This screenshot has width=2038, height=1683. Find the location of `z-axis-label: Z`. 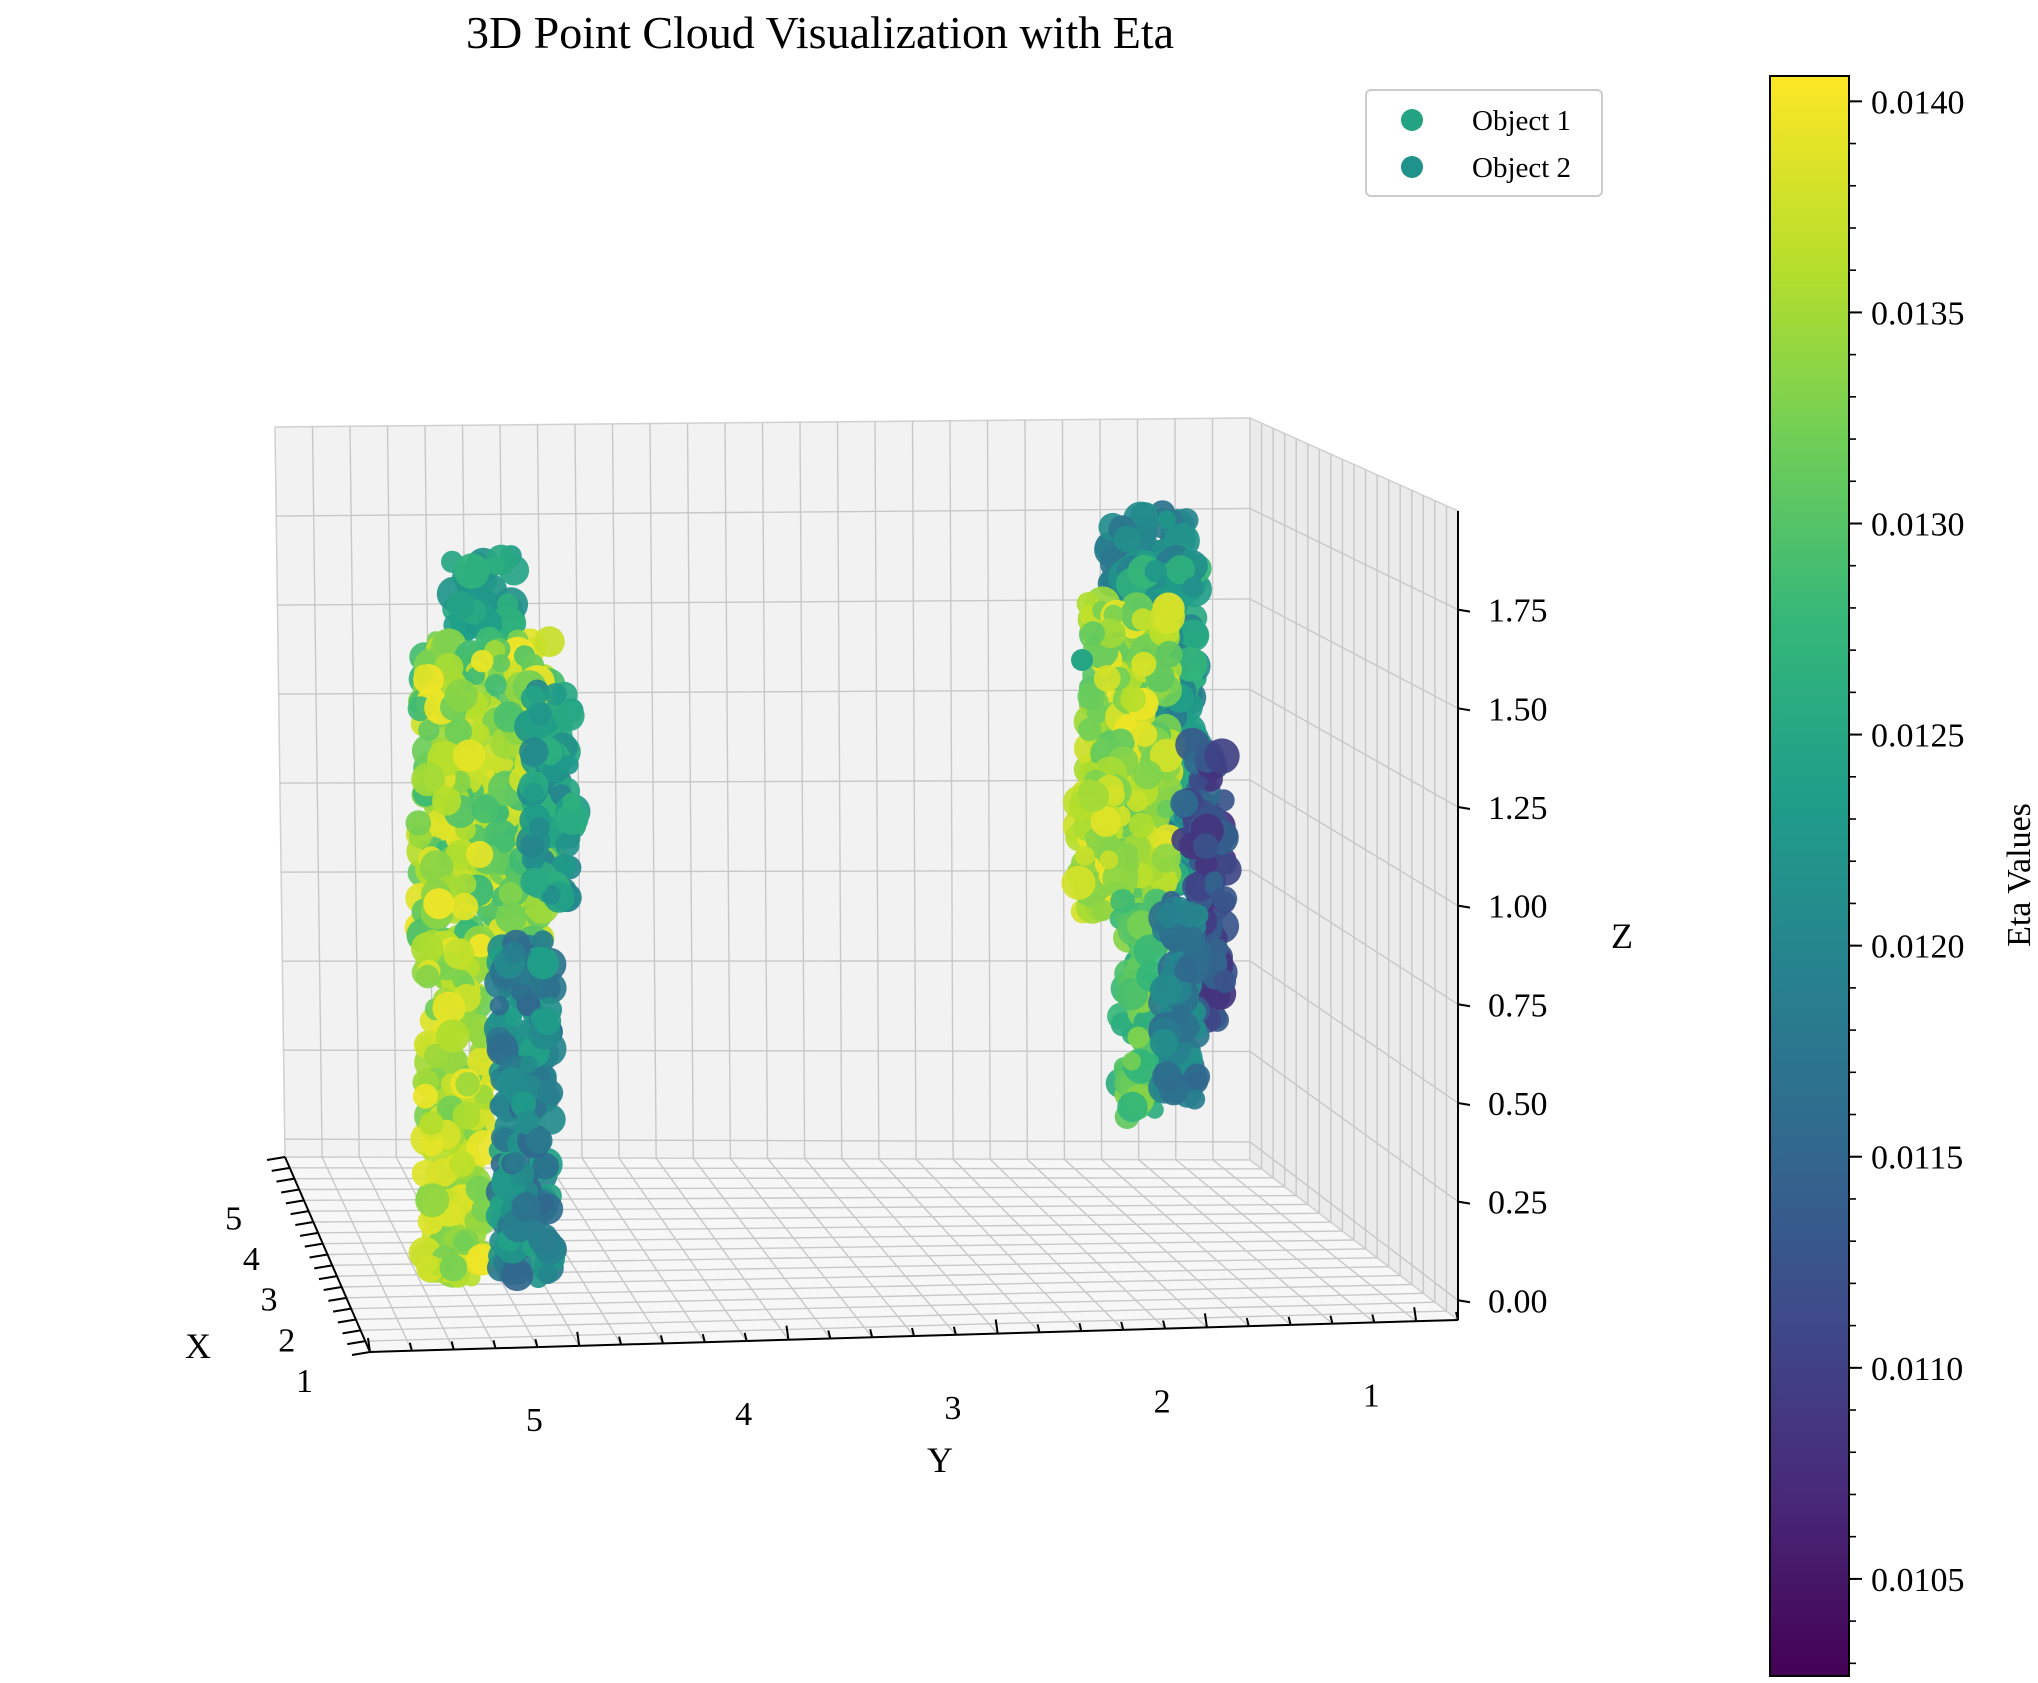

z-axis-label: Z is located at coordinates (1622, 936).